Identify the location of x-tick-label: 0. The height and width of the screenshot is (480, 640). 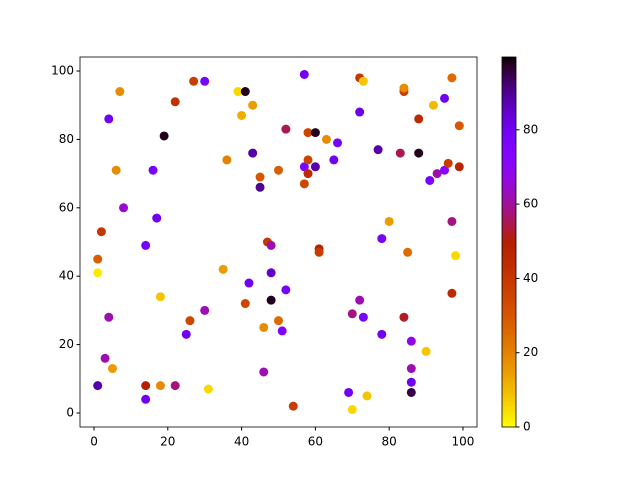
(94, 442).